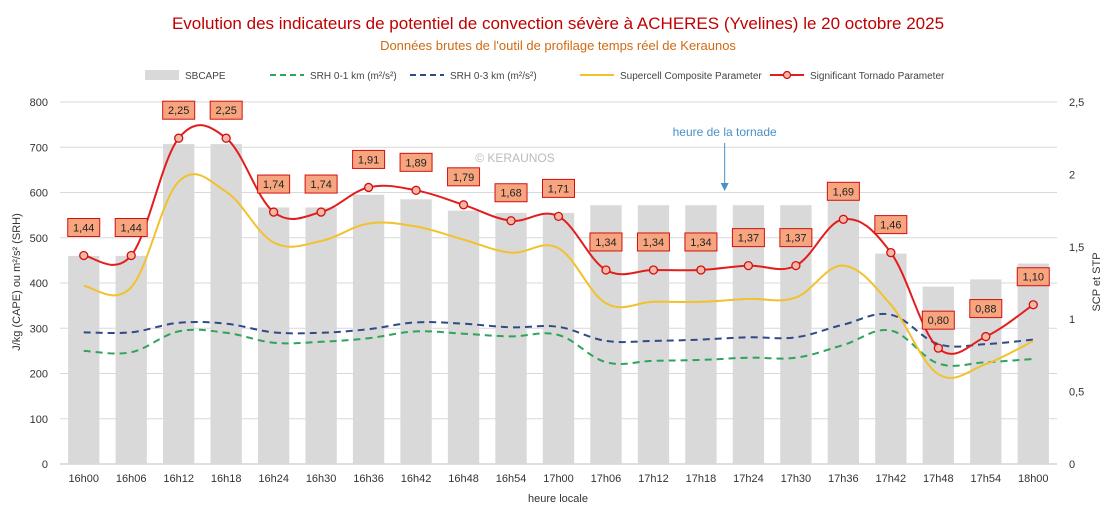 This screenshot has width=1116, height=518. I want to click on stp-data-label: 0,88, so click(985, 310).